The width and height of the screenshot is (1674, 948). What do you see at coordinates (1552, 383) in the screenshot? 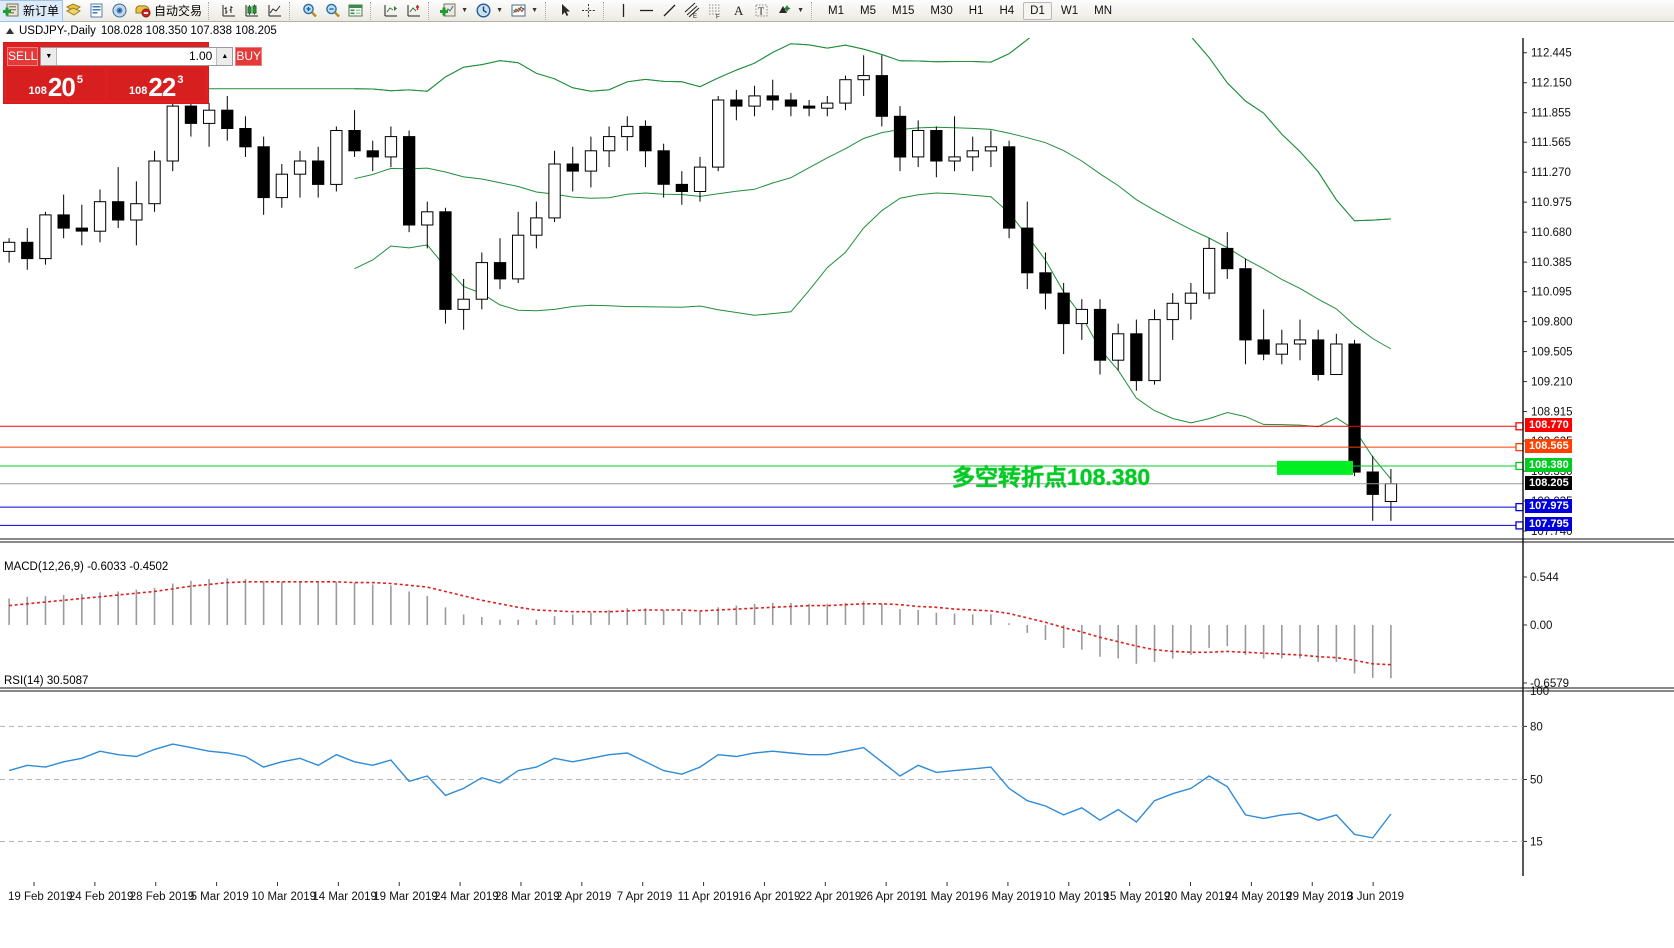
I see `svg-text: 109.210` at bounding box center [1552, 383].